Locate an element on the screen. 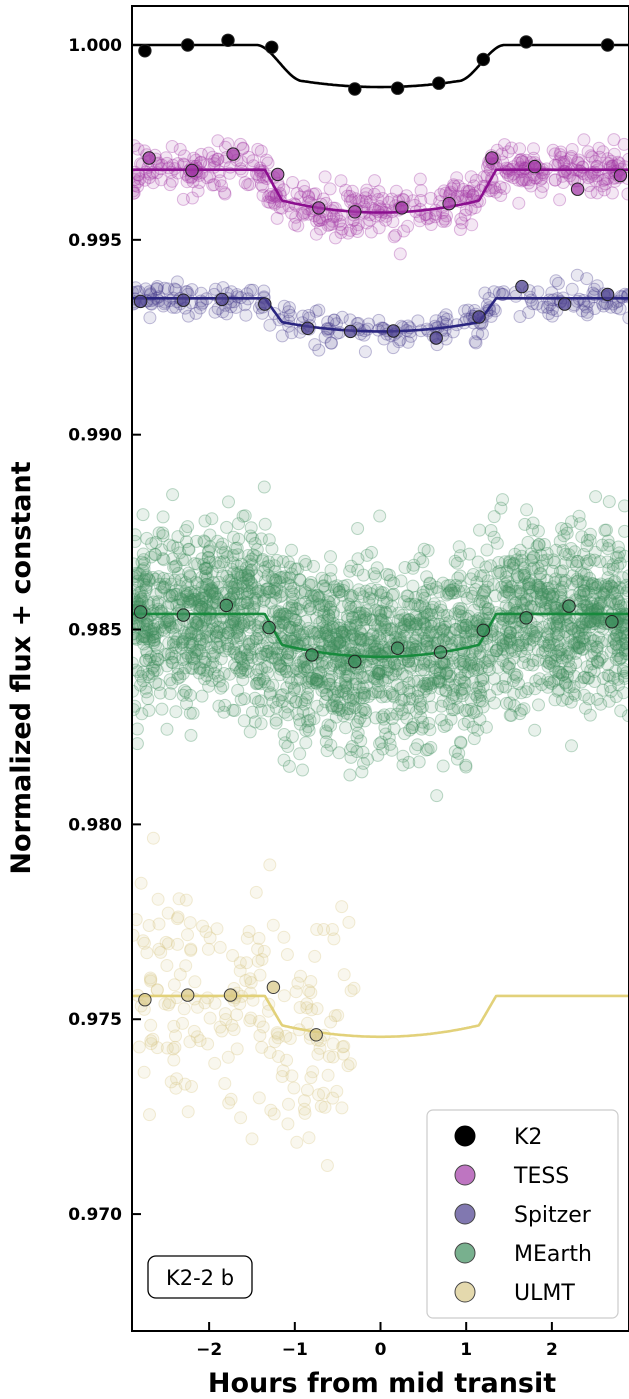 Image resolution: width=629 pixels, height=1399 pixels. k2-binned-point is located at coordinates (483, 59).